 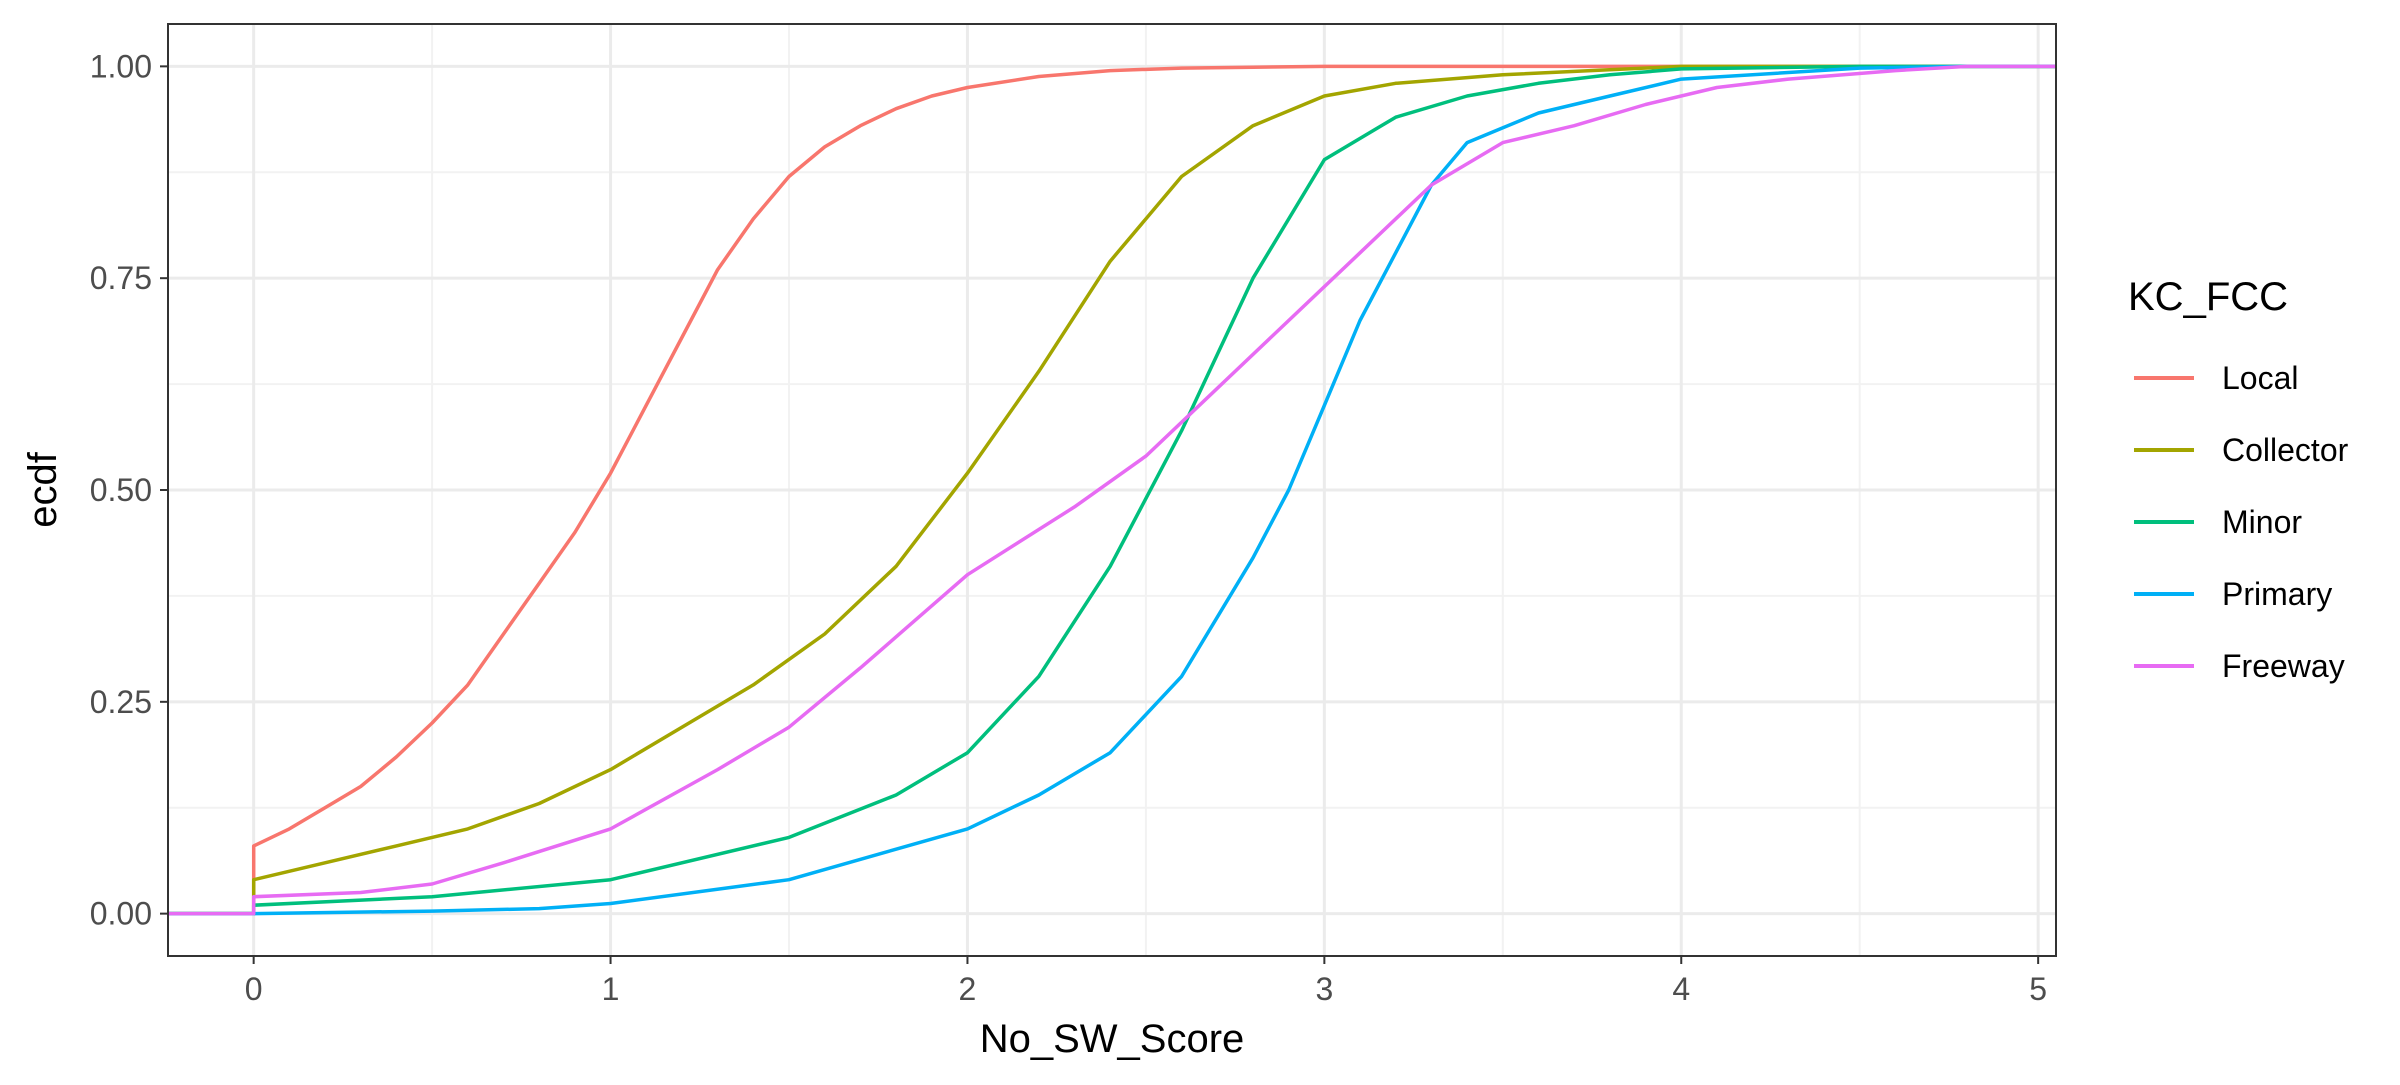 I want to click on x-tick-label: 4, so click(x=1681, y=989).